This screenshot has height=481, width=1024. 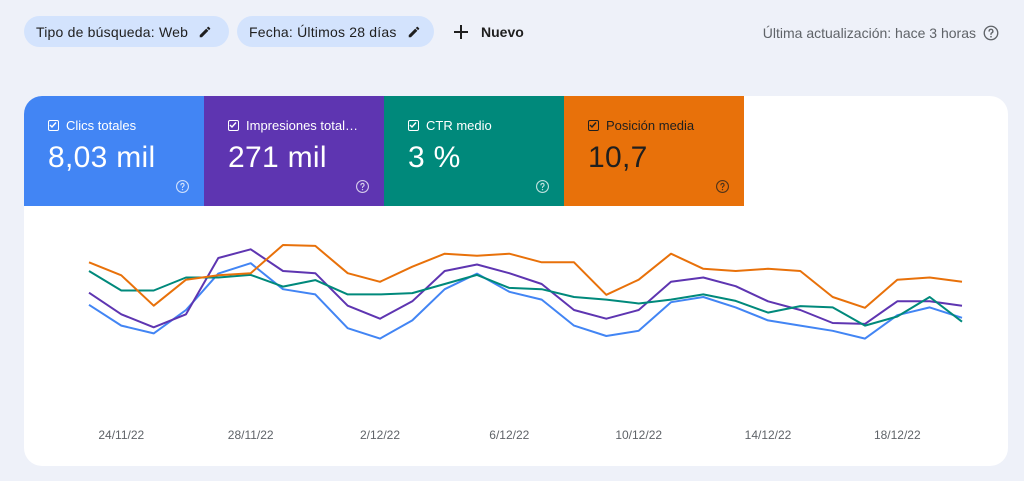 I want to click on metric-tile-impressions: Impresiones total… 271 mil, so click(x=294, y=151).